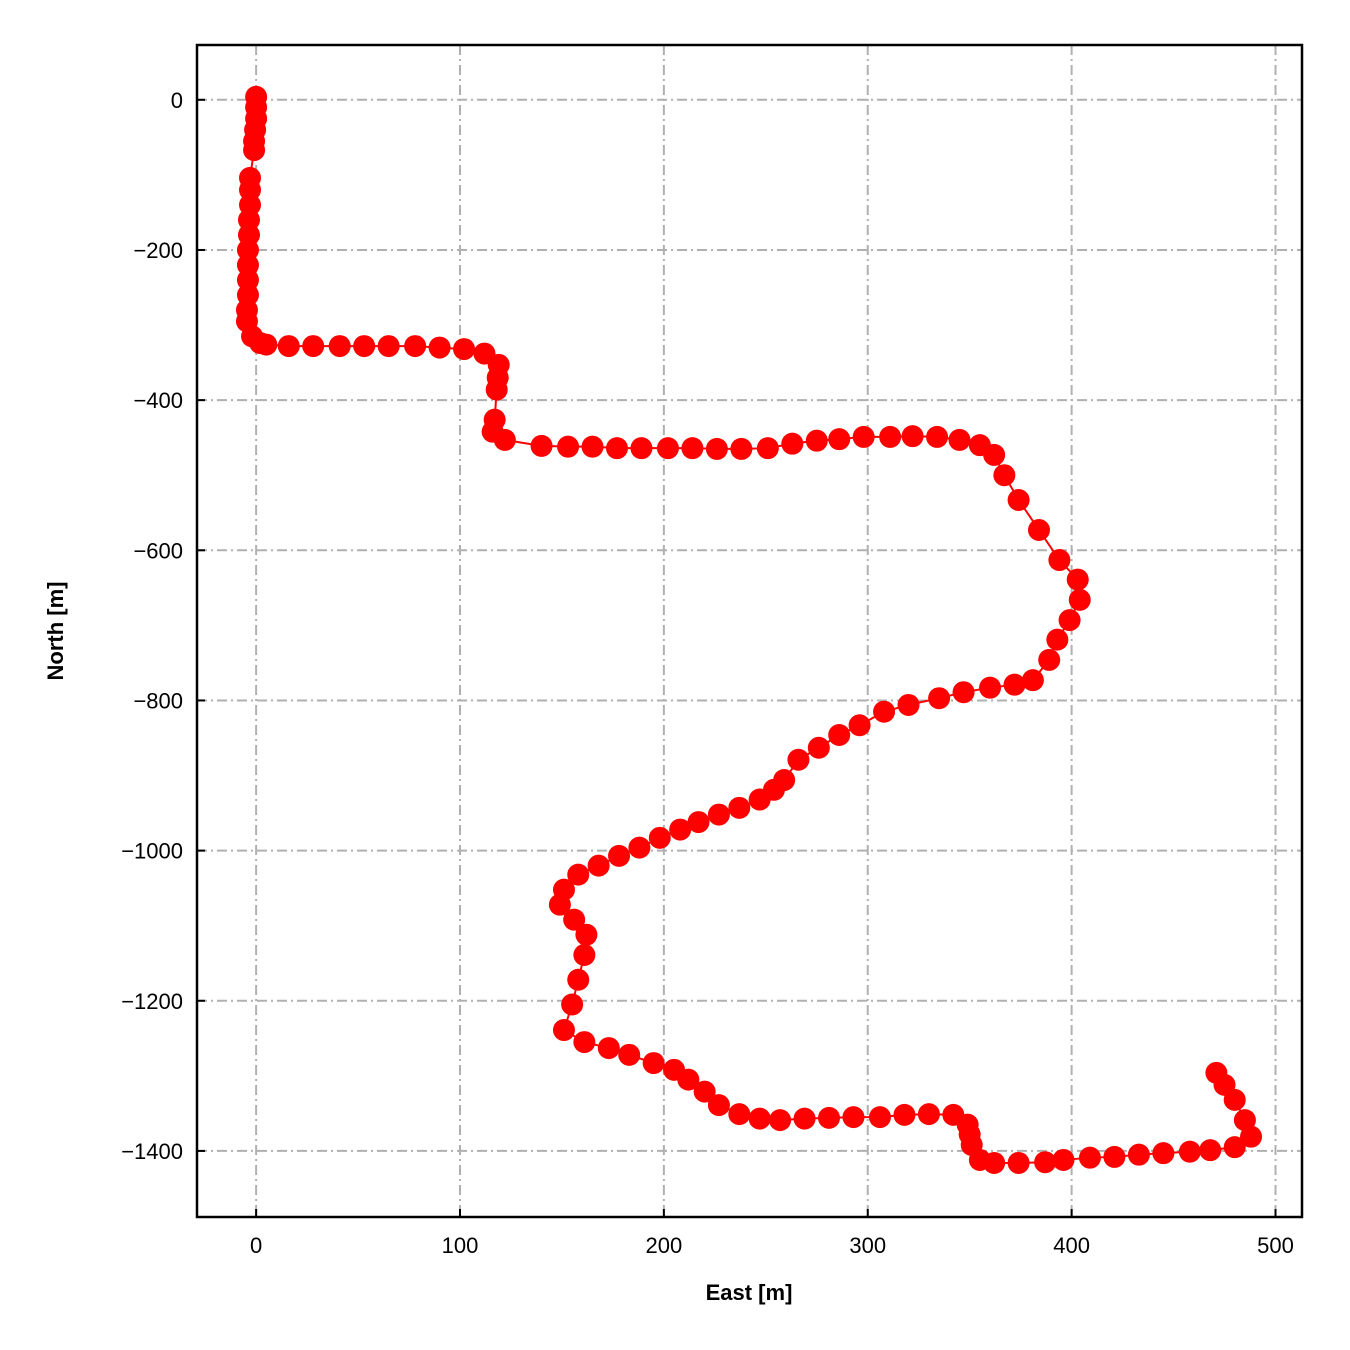  I want to click on x-tick-label: 100, so click(460, 1245).